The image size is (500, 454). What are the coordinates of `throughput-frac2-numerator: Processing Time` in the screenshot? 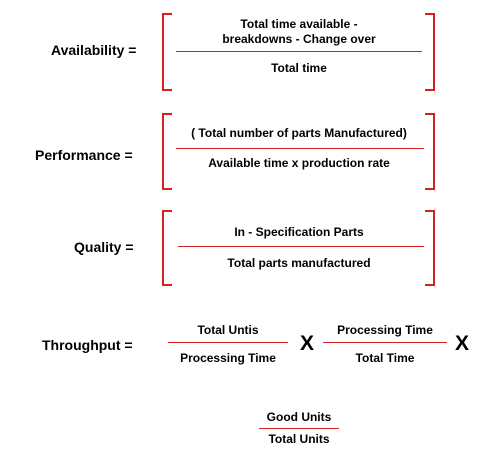 It's located at (385, 330).